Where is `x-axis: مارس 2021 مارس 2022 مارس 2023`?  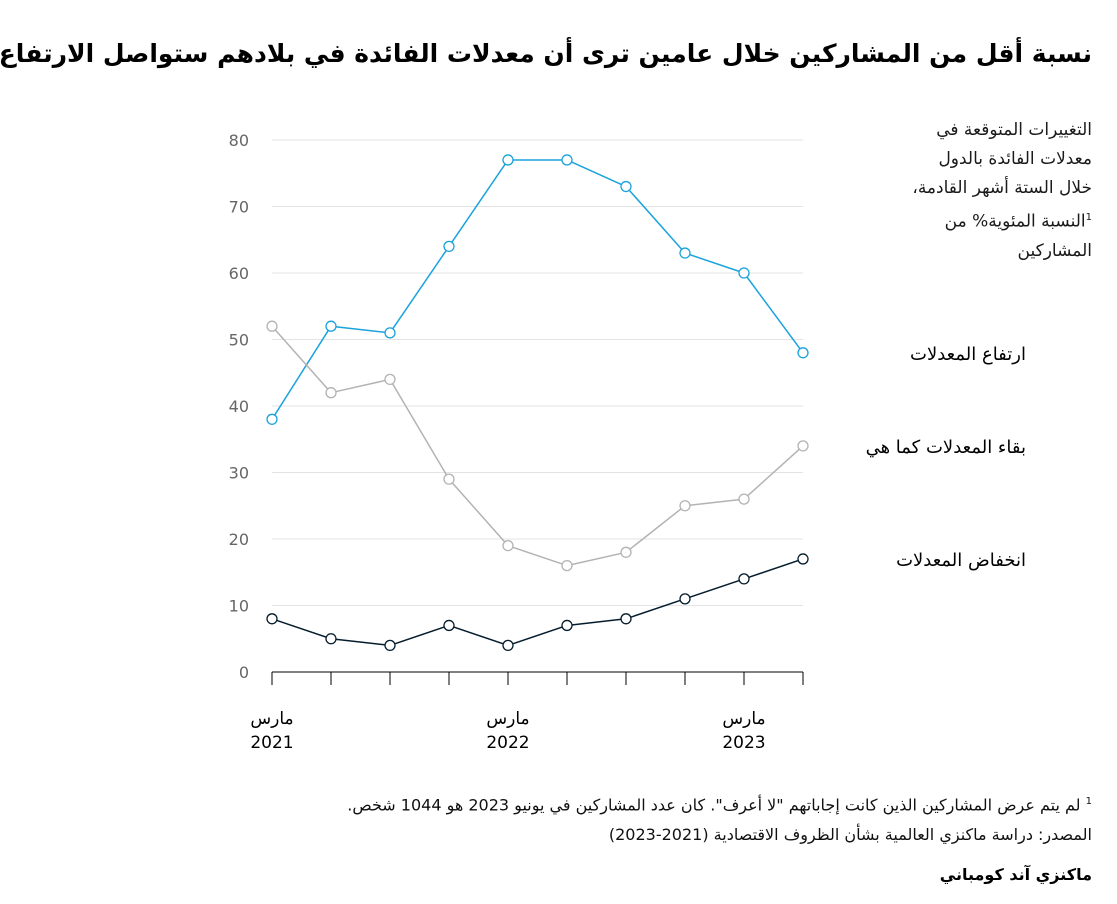
x-axis: مارس 2021 مارس 2022 مارس 2023 is located at coordinates (527, 712).